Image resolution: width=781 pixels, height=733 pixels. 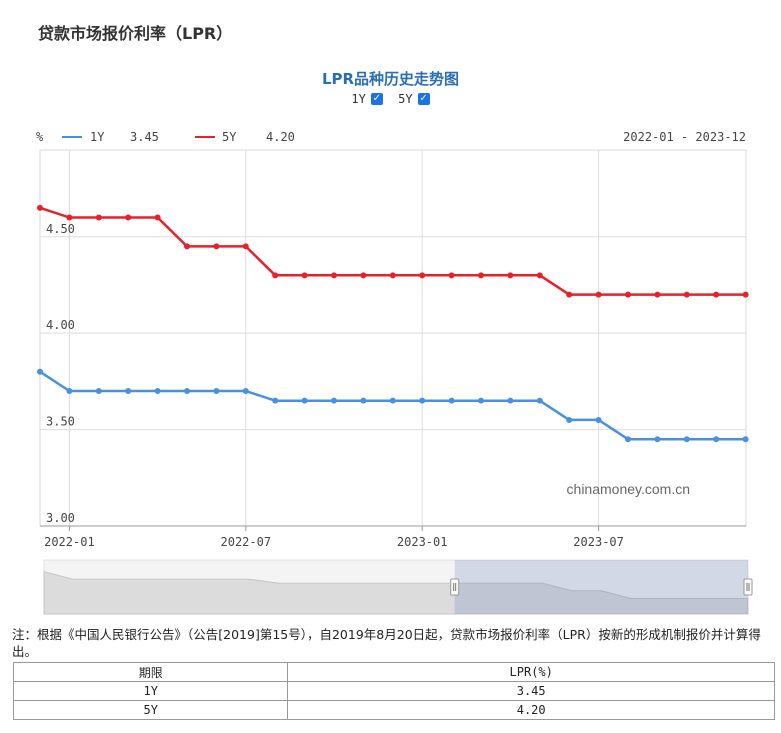 I want to click on toggle-5y-checkbox: ✓, so click(x=423, y=99).